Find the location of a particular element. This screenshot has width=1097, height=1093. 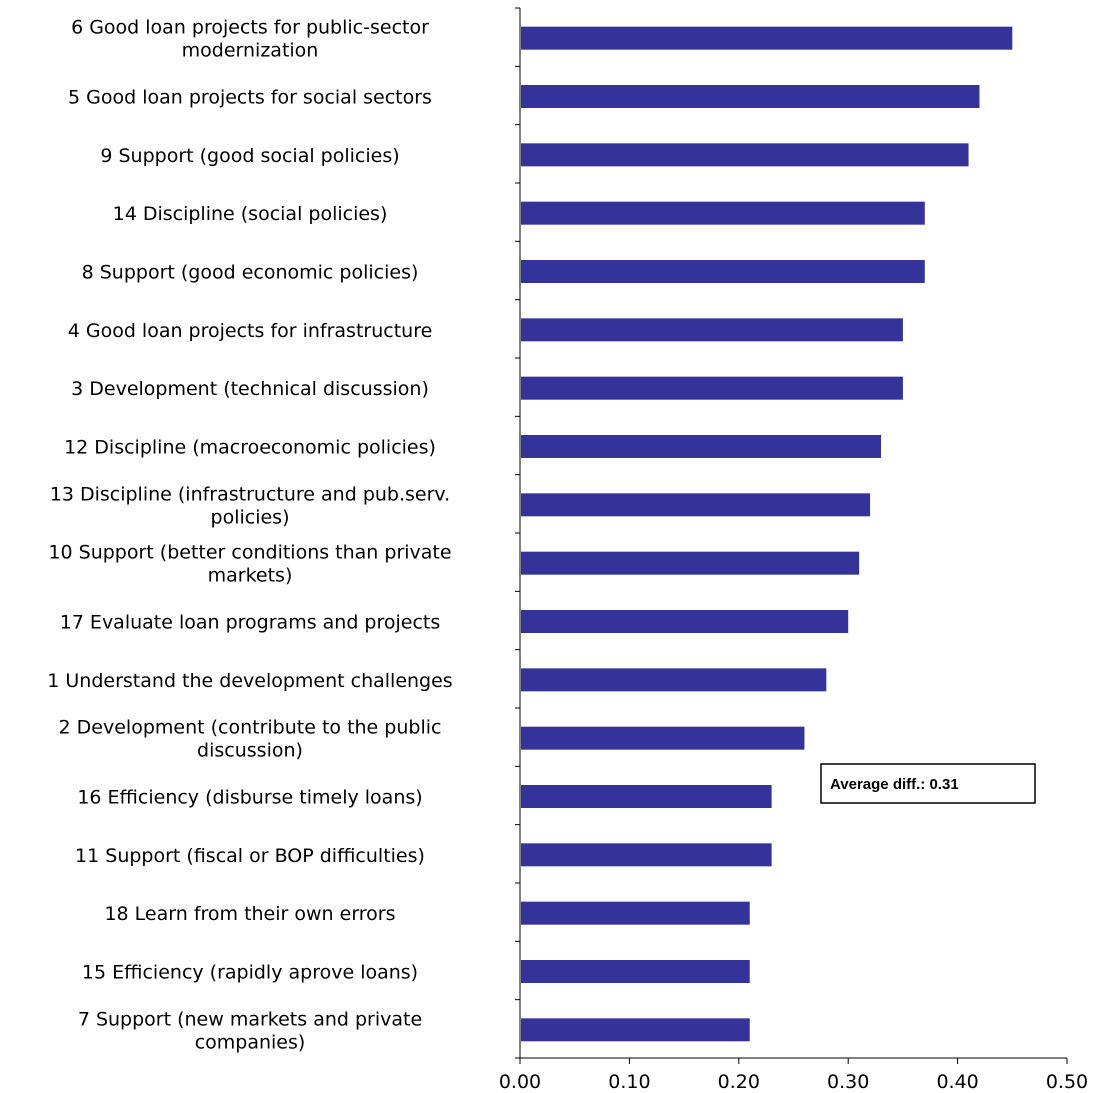

x-tick-label-5: 0.50 is located at coordinates (1067, 1082).